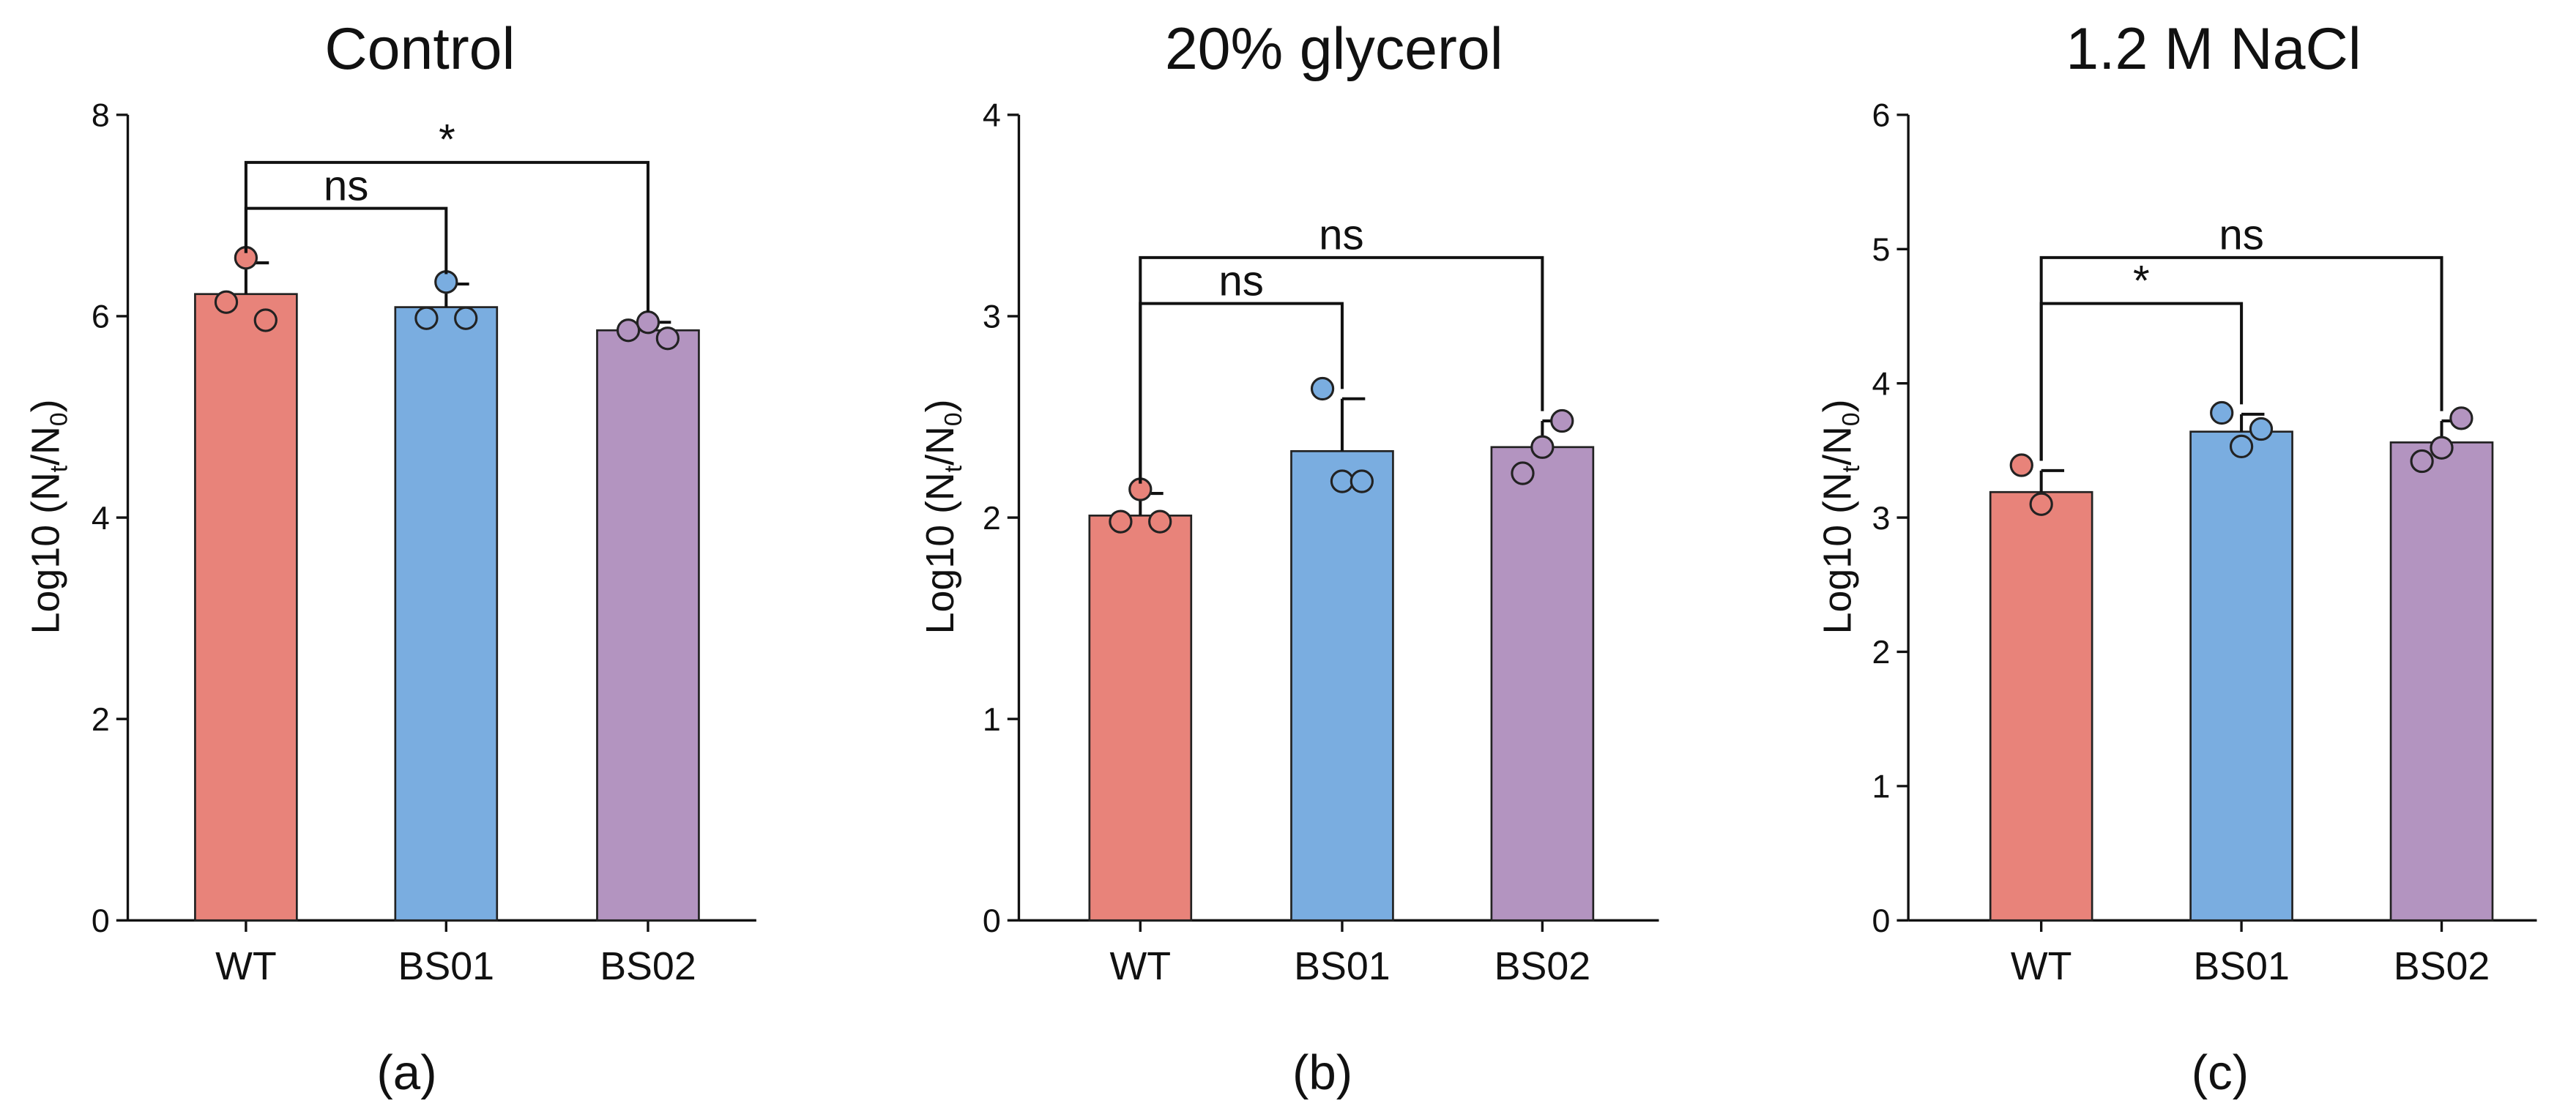  I want to click on panel-label: (b), so click(1322, 1072).